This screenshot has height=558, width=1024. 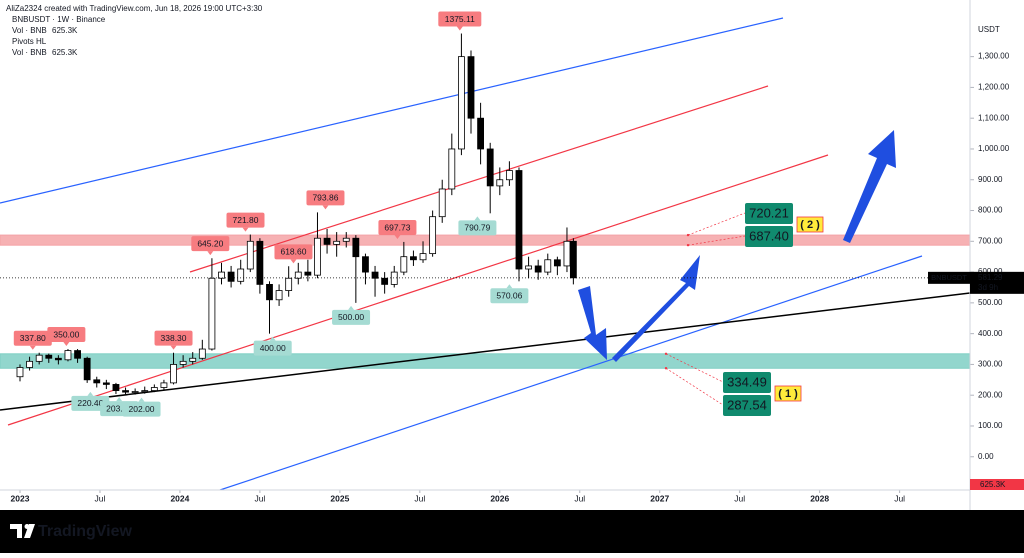 What do you see at coordinates (485, 240) in the screenshot?
I see `zone` at bounding box center [485, 240].